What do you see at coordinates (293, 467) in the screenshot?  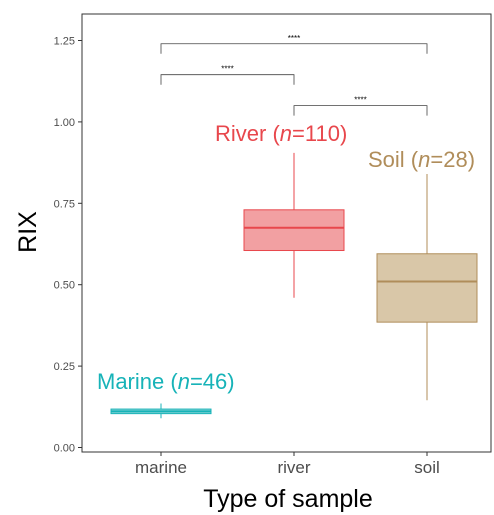 I see `x-tick-label: river` at bounding box center [293, 467].